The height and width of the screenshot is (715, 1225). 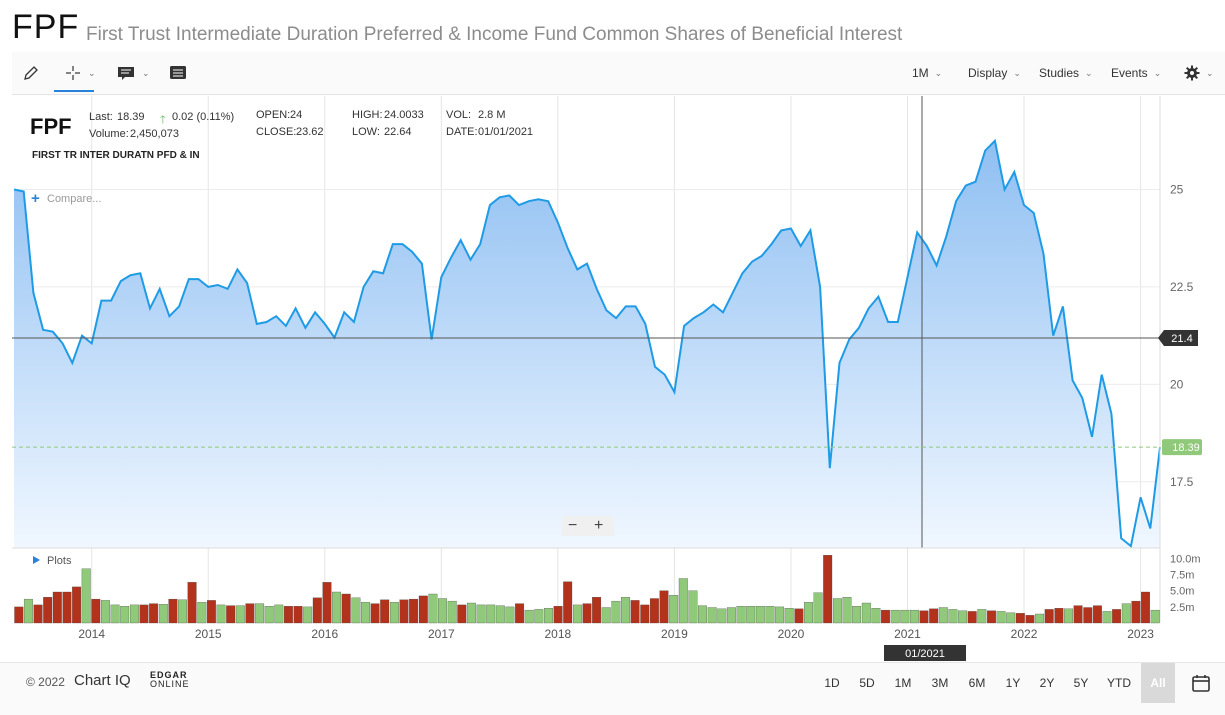 What do you see at coordinates (940, 683) in the screenshot?
I see `range-3m-button: 3M` at bounding box center [940, 683].